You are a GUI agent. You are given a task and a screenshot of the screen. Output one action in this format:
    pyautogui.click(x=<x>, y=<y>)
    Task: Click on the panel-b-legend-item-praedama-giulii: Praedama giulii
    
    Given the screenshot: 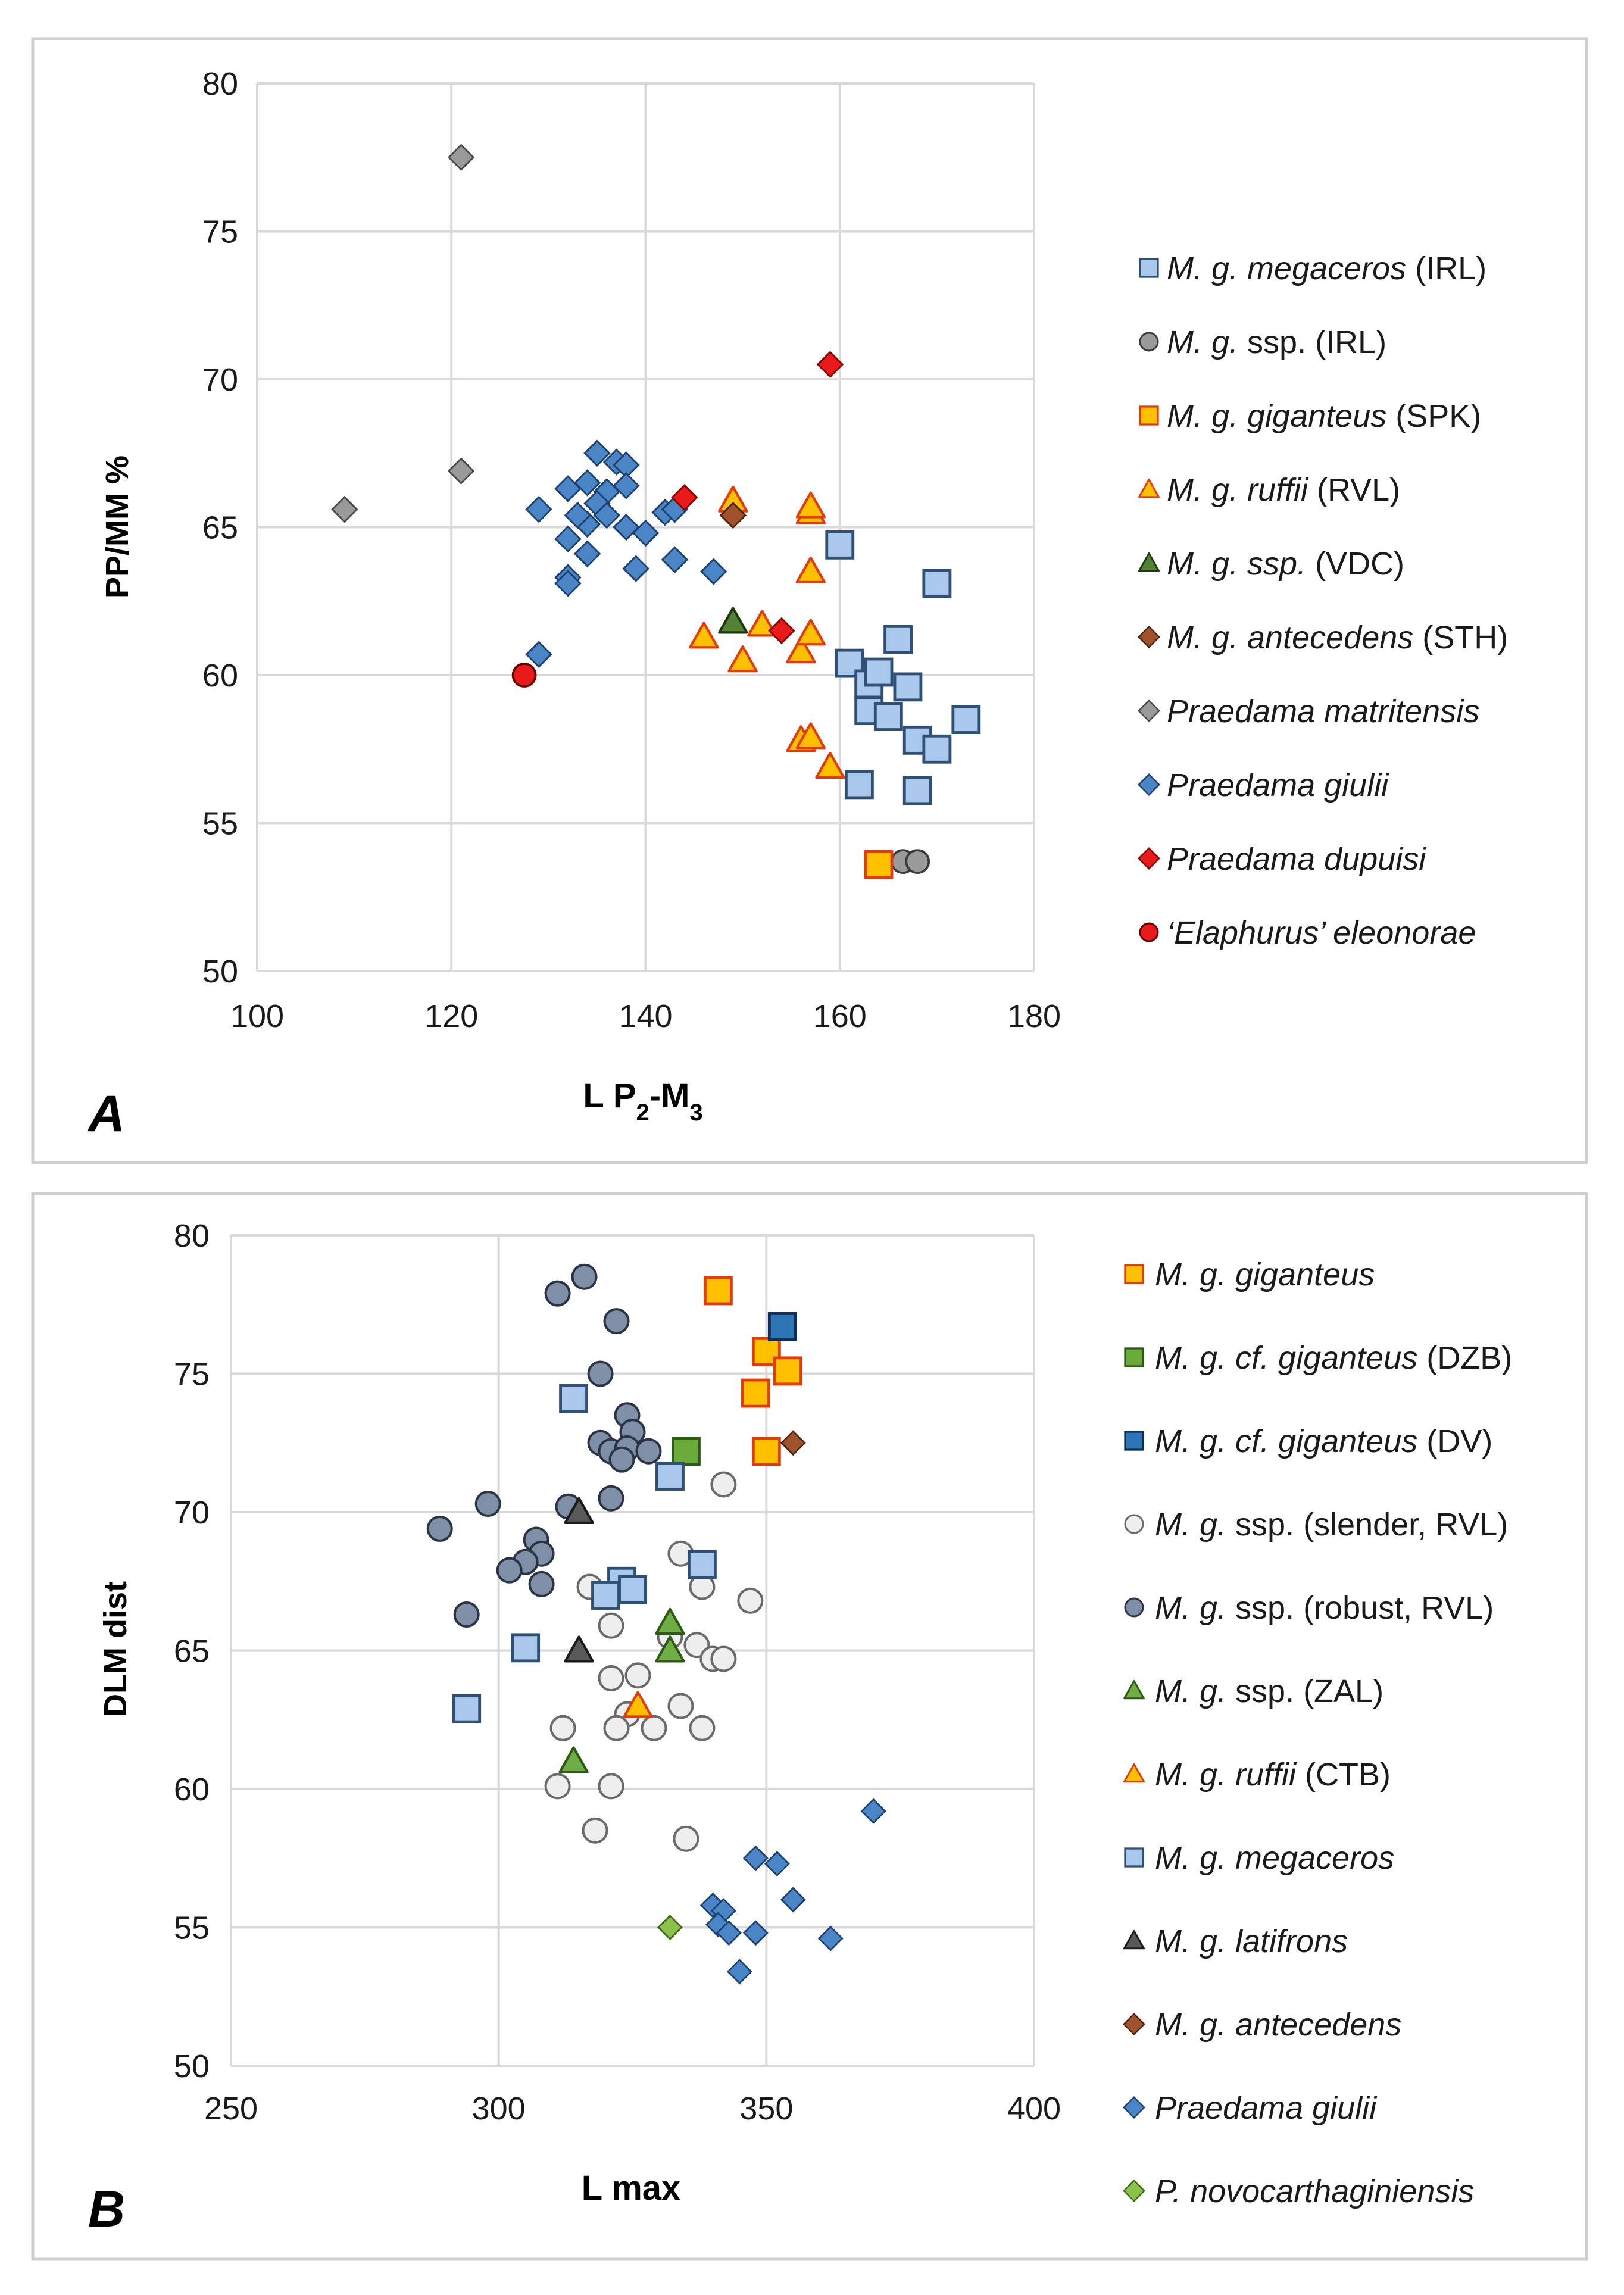 What is the action you would take?
    pyautogui.click(x=1250, y=2108)
    